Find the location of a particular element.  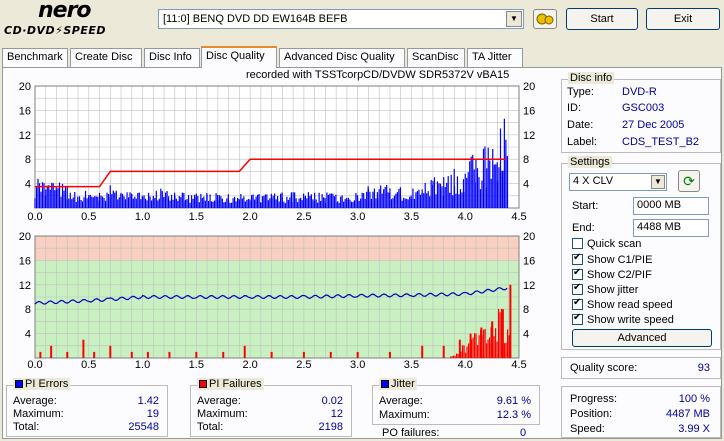

show-read-speed-checkbox: Show read speed is located at coordinates (622, 304).